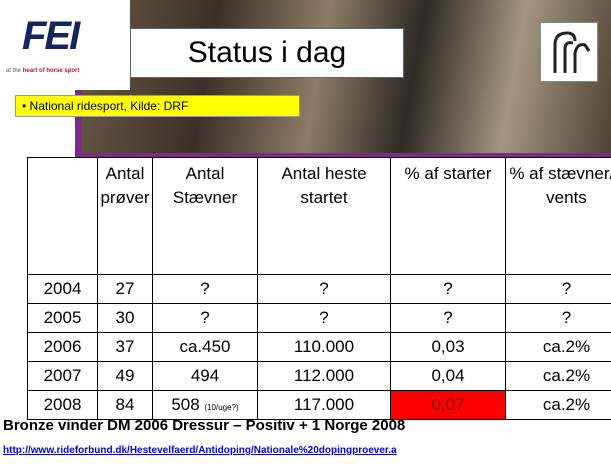 This screenshot has height=464, width=611. Describe the element at coordinates (109, 106) in the screenshot. I see `bullet-text: National ridesport, Kilde: DRF` at that location.